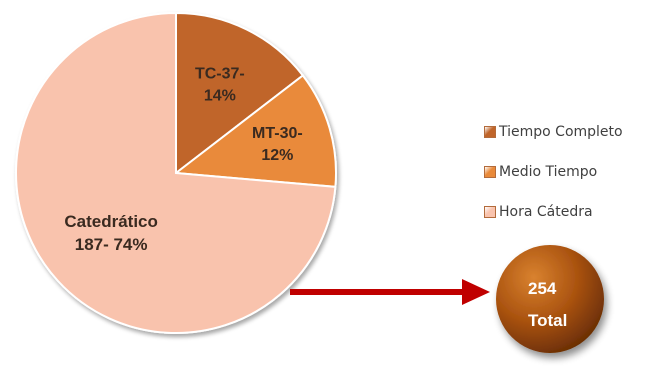  I want to click on total-value: 254, so click(542, 288).